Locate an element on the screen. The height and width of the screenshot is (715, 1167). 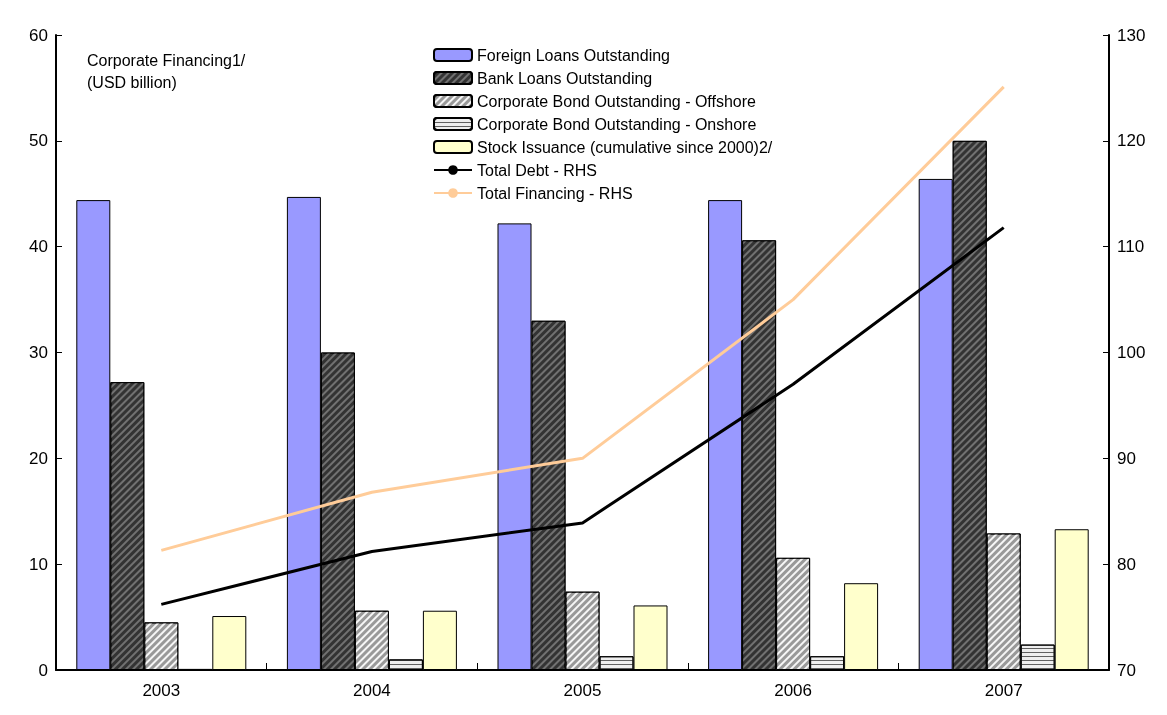
legend-label: Total Debt - RHS is located at coordinates (537, 170).